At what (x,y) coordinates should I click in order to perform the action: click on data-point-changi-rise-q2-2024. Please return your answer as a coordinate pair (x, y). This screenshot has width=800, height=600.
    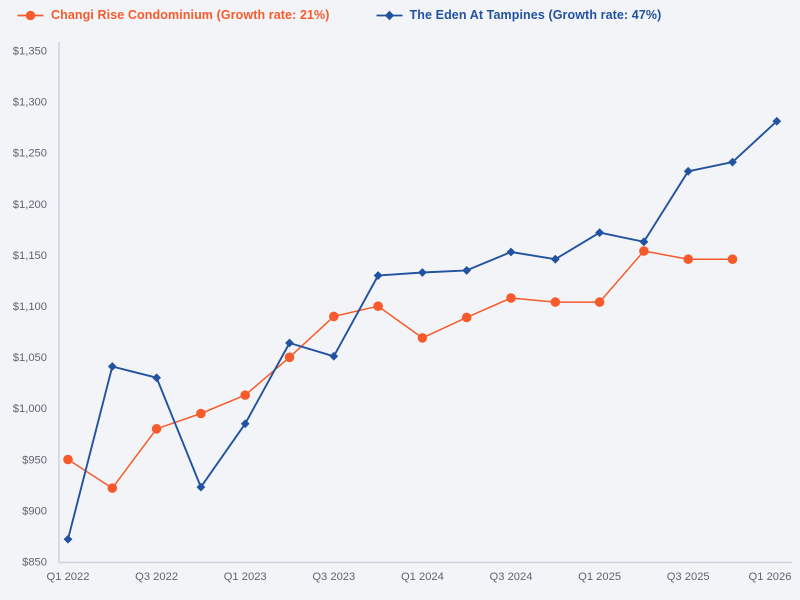
    Looking at the image, I should click on (466, 317).